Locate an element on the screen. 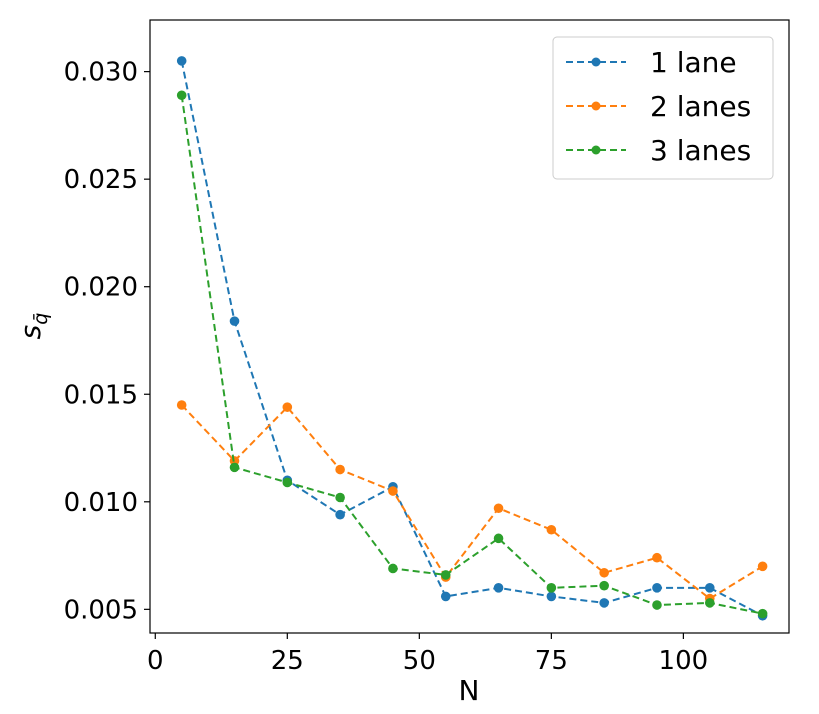 The height and width of the screenshot is (714, 819). y-axis-title-sub: q̄ is located at coordinates (41, 319).